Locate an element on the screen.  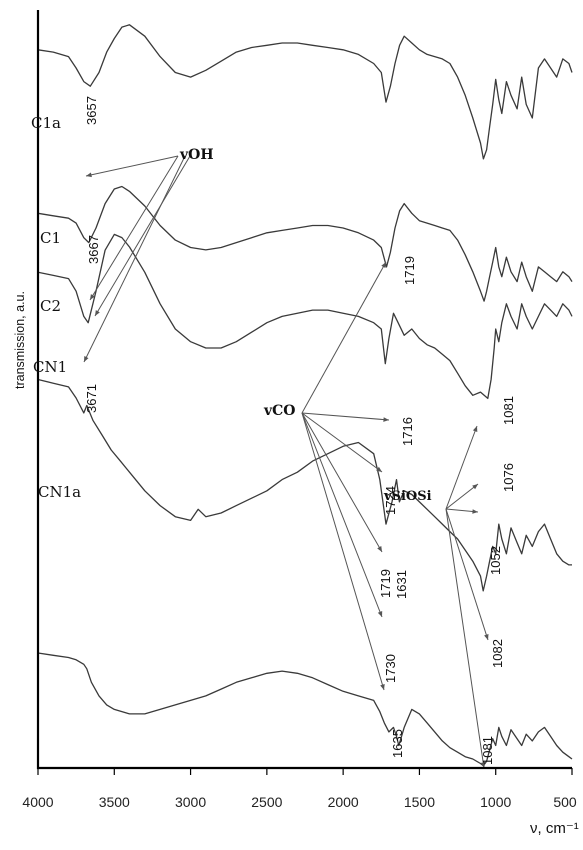
x-tick-label-500: 500 is located at coordinates (565, 802).